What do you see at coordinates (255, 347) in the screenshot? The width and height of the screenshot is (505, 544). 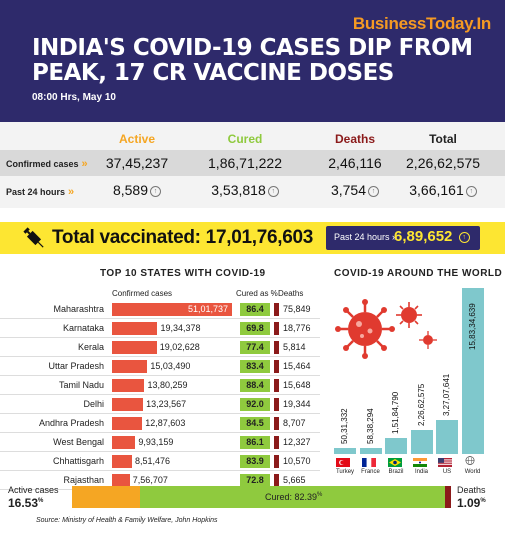 I see `state-cured-pct: 77.4` at bounding box center [255, 347].